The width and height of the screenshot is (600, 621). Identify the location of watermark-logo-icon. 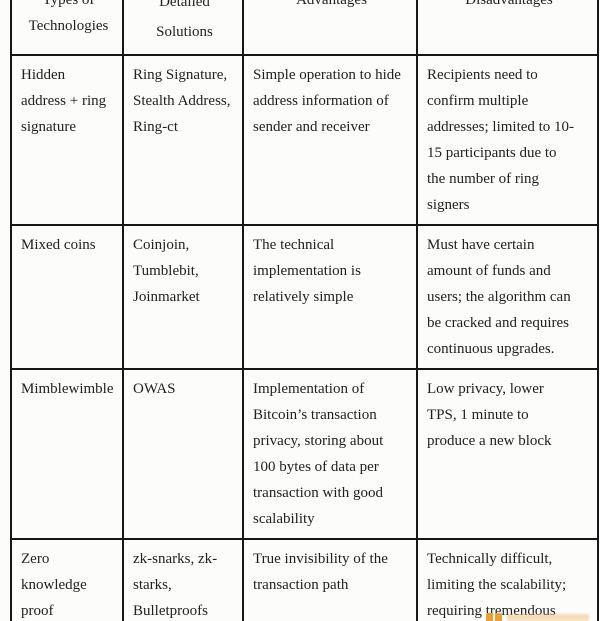
(494, 617).